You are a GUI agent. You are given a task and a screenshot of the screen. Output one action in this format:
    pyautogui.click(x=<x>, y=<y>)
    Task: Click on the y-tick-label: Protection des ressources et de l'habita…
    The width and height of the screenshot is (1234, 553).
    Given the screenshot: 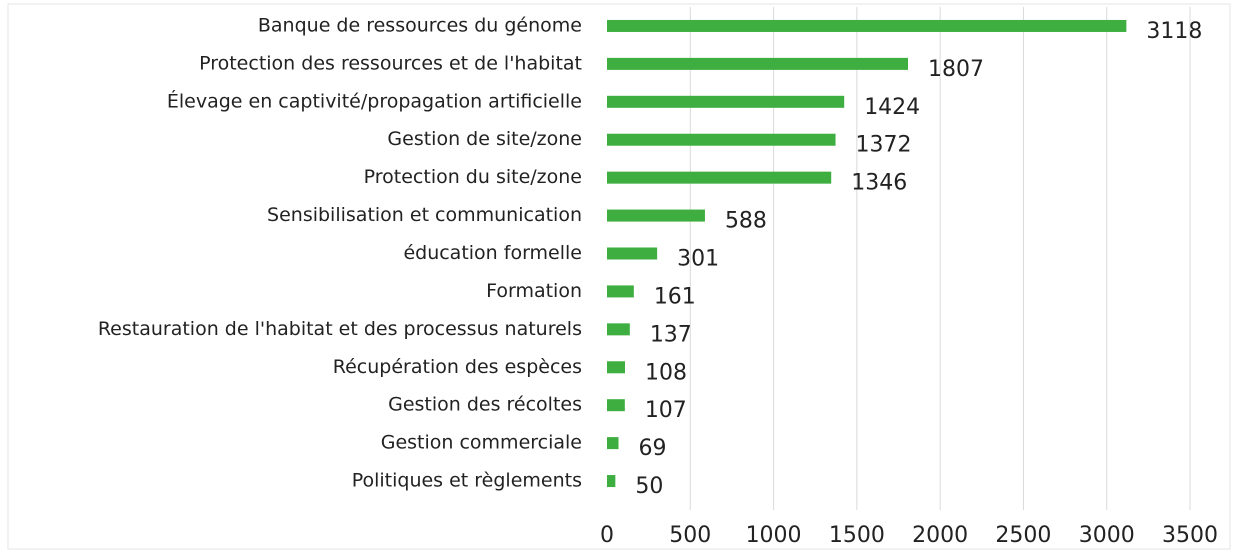 What is the action you would take?
    pyautogui.click(x=390, y=63)
    